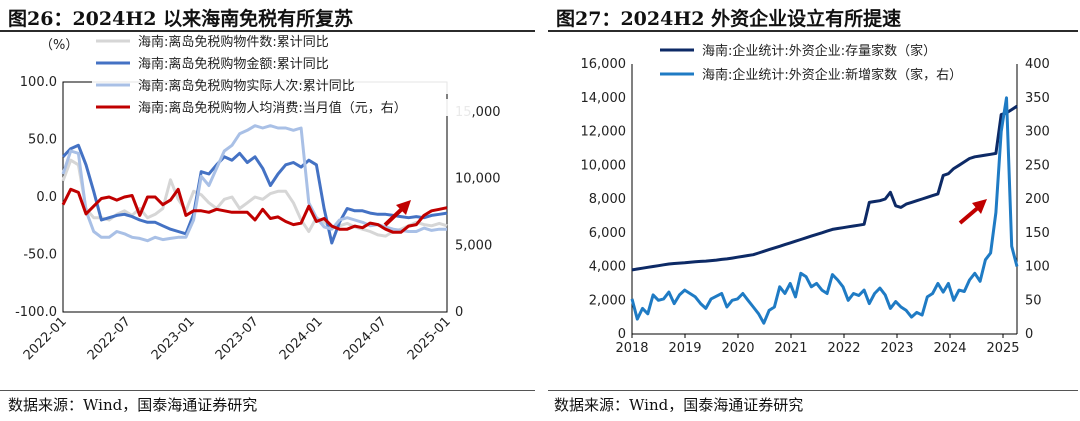 The width and height of the screenshot is (1080, 421). What do you see at coordinates (237, 338) in the screenshot?
I see `x-tick-label: 2023-07` at bounding box center [237, 338].